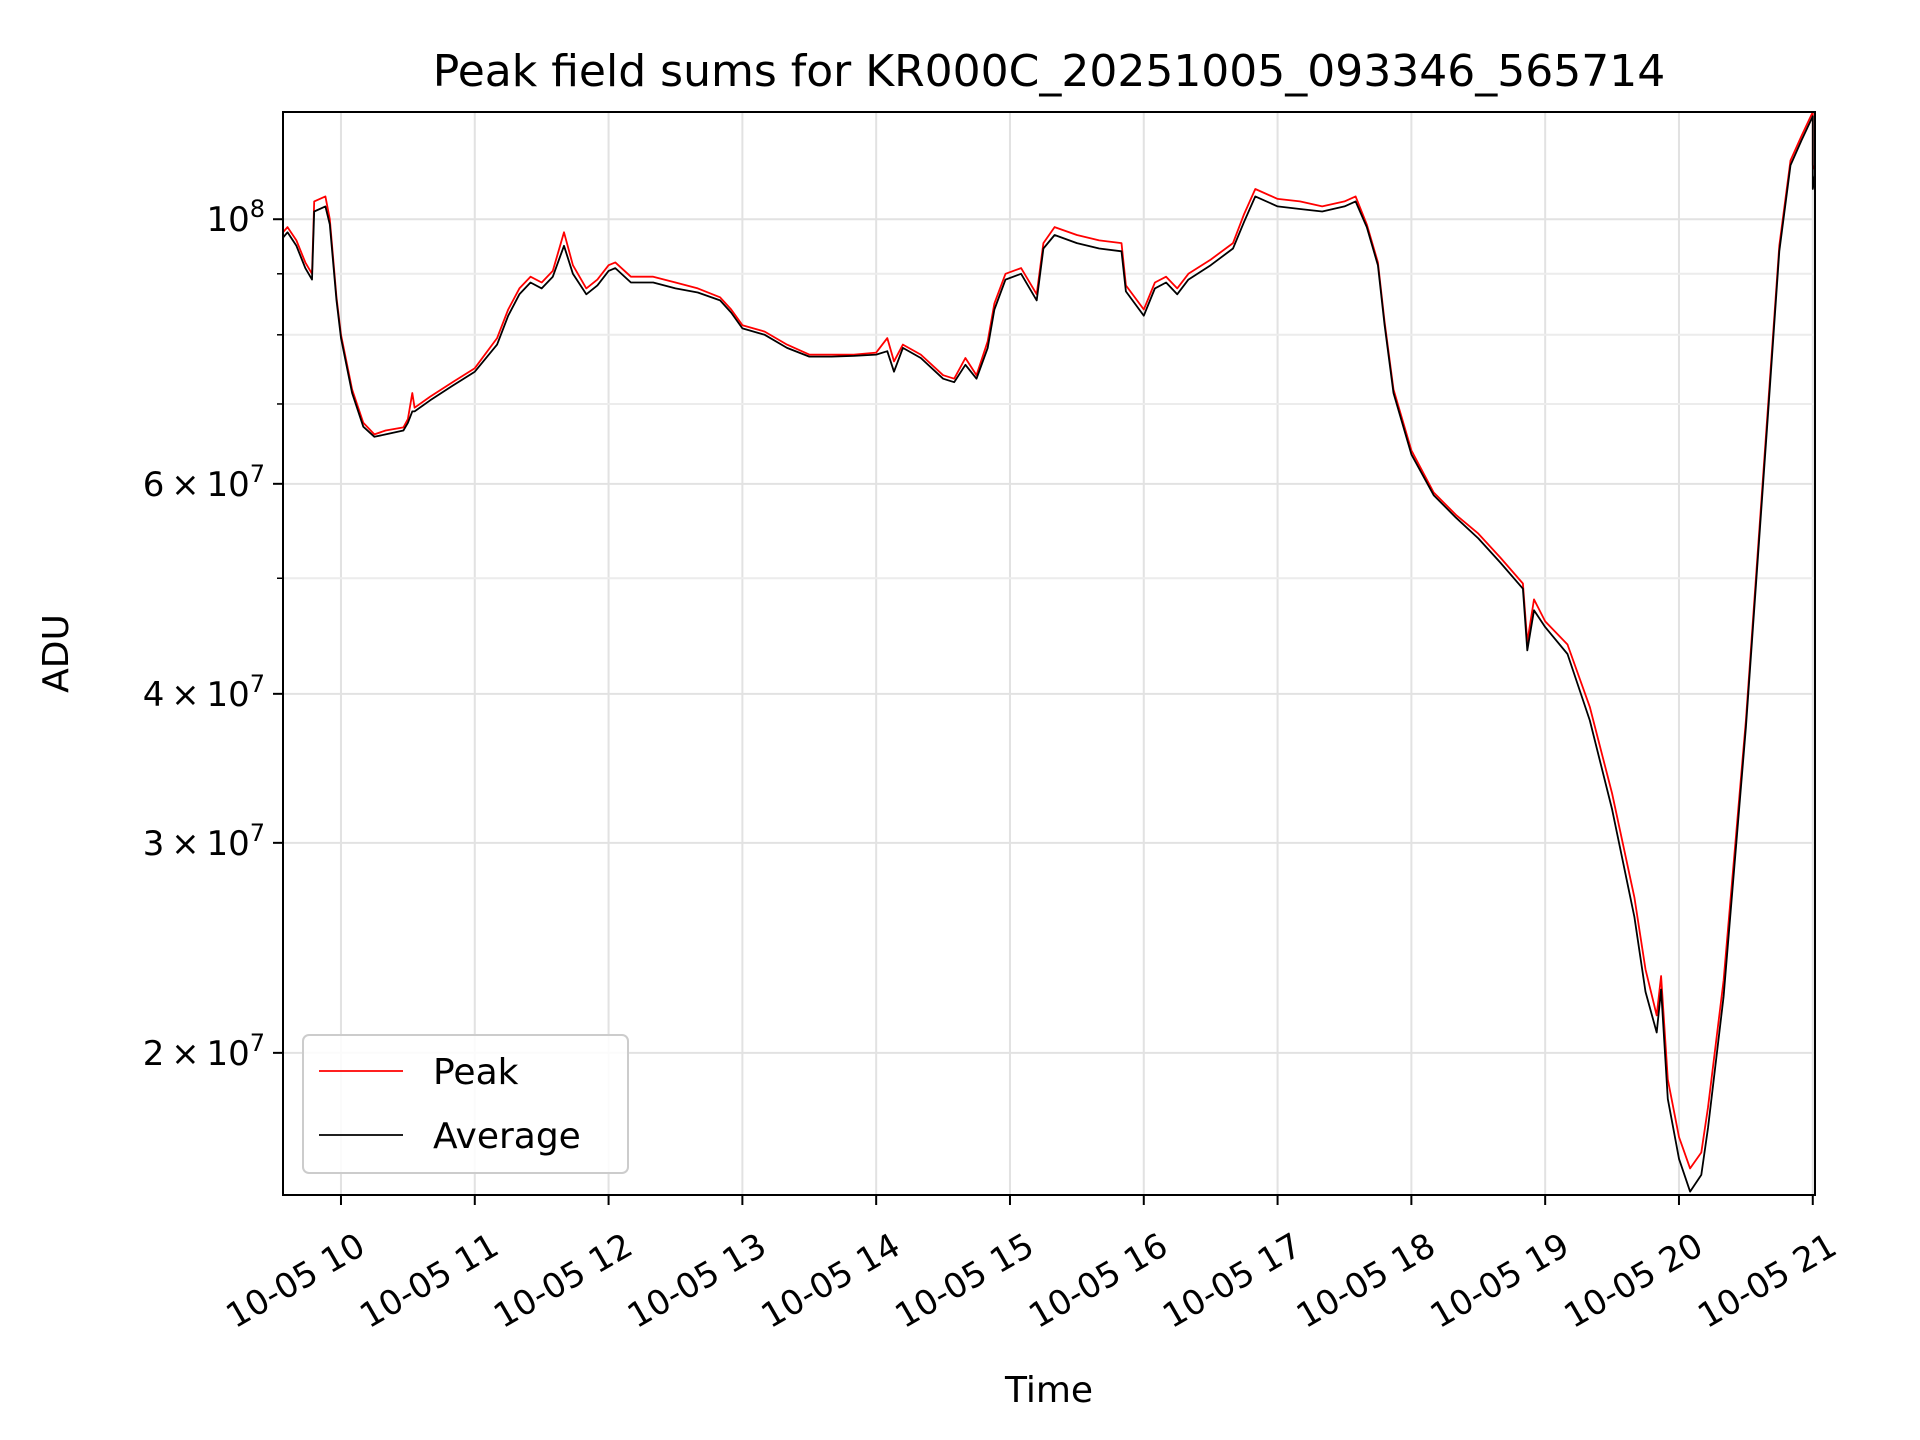 This screenshot has height=1440, width=1920. I want to click on y-tick-label: 6 × 107, so click(204, 482).